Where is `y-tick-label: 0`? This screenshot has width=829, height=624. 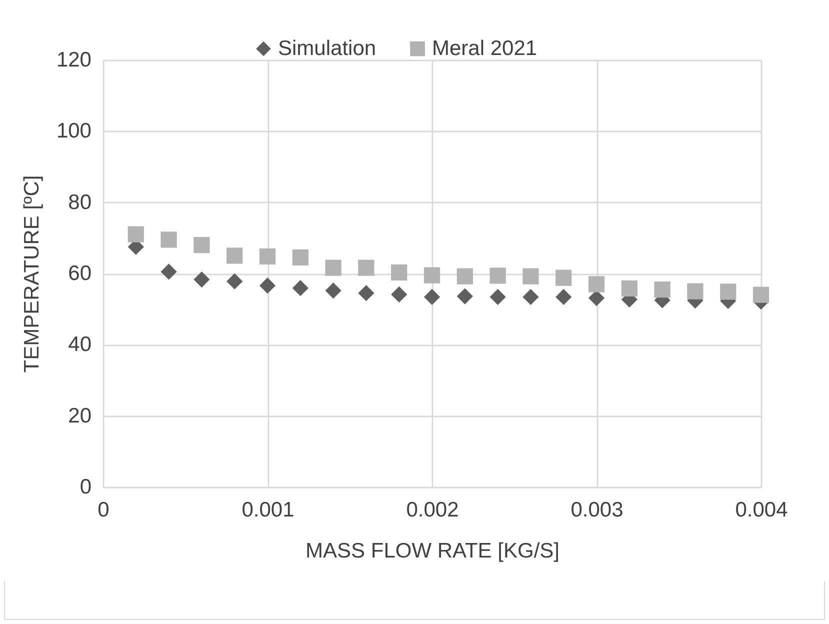
y-tick-label: 0 is located at coordinates (86, 487).